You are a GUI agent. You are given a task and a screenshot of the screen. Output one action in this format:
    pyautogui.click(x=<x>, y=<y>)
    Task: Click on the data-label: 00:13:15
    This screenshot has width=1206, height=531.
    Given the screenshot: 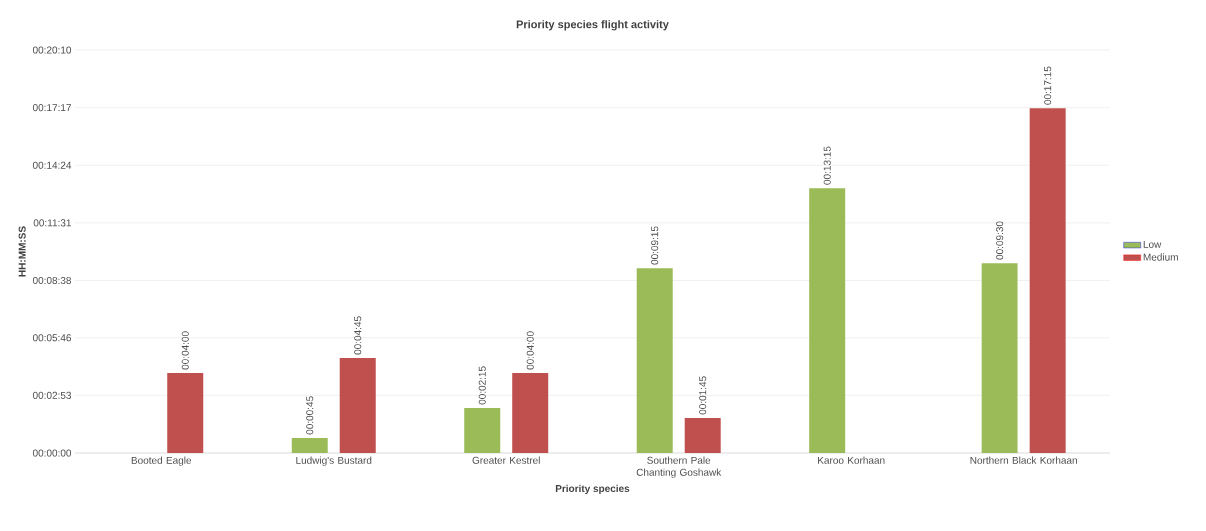 What is the action you would take?
    pyautogui.click(x=827, y=165)
    